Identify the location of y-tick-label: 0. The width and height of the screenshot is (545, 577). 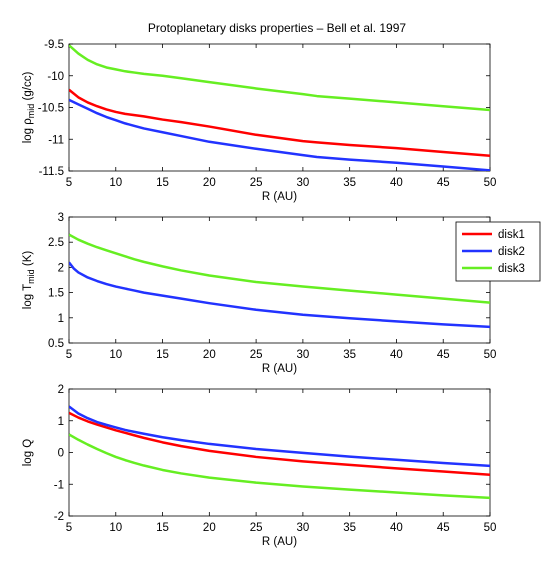
(61, 454).